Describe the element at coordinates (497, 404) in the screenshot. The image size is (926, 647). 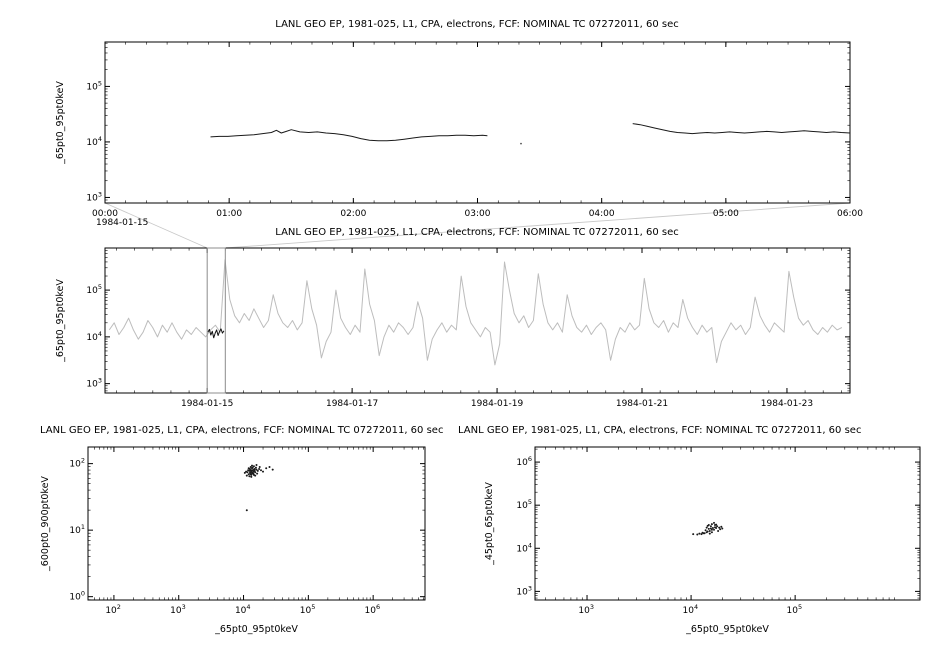
I see `tick-label: 1984-01-19` at that location.